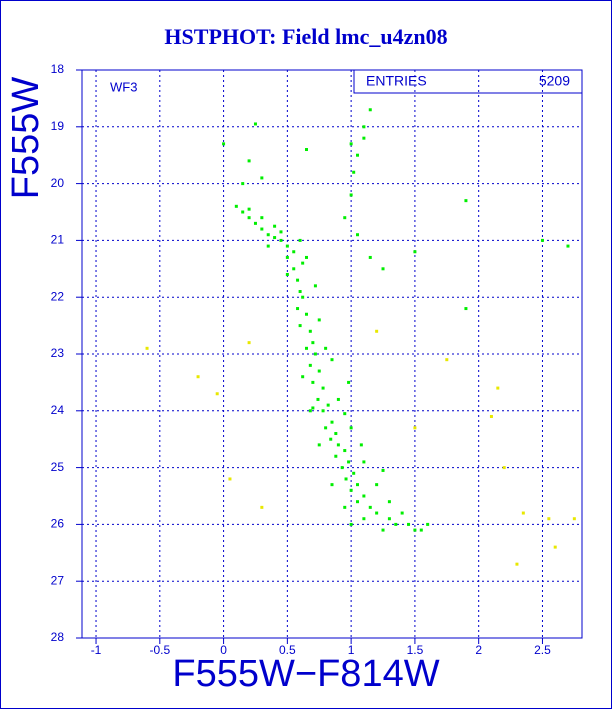 Image resolution: width=612 pixels, height=709 pixels. Describe the element at coordinates (58, 467) in the screenshot. I see `y-tick-label: 25` at that location.